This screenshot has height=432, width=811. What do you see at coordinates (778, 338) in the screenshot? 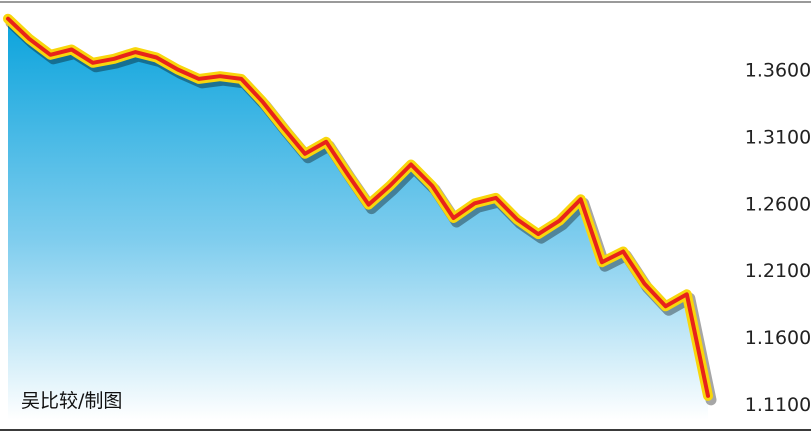
I see `y-tick-label: 1.1600` at bounding box center [778, 338].